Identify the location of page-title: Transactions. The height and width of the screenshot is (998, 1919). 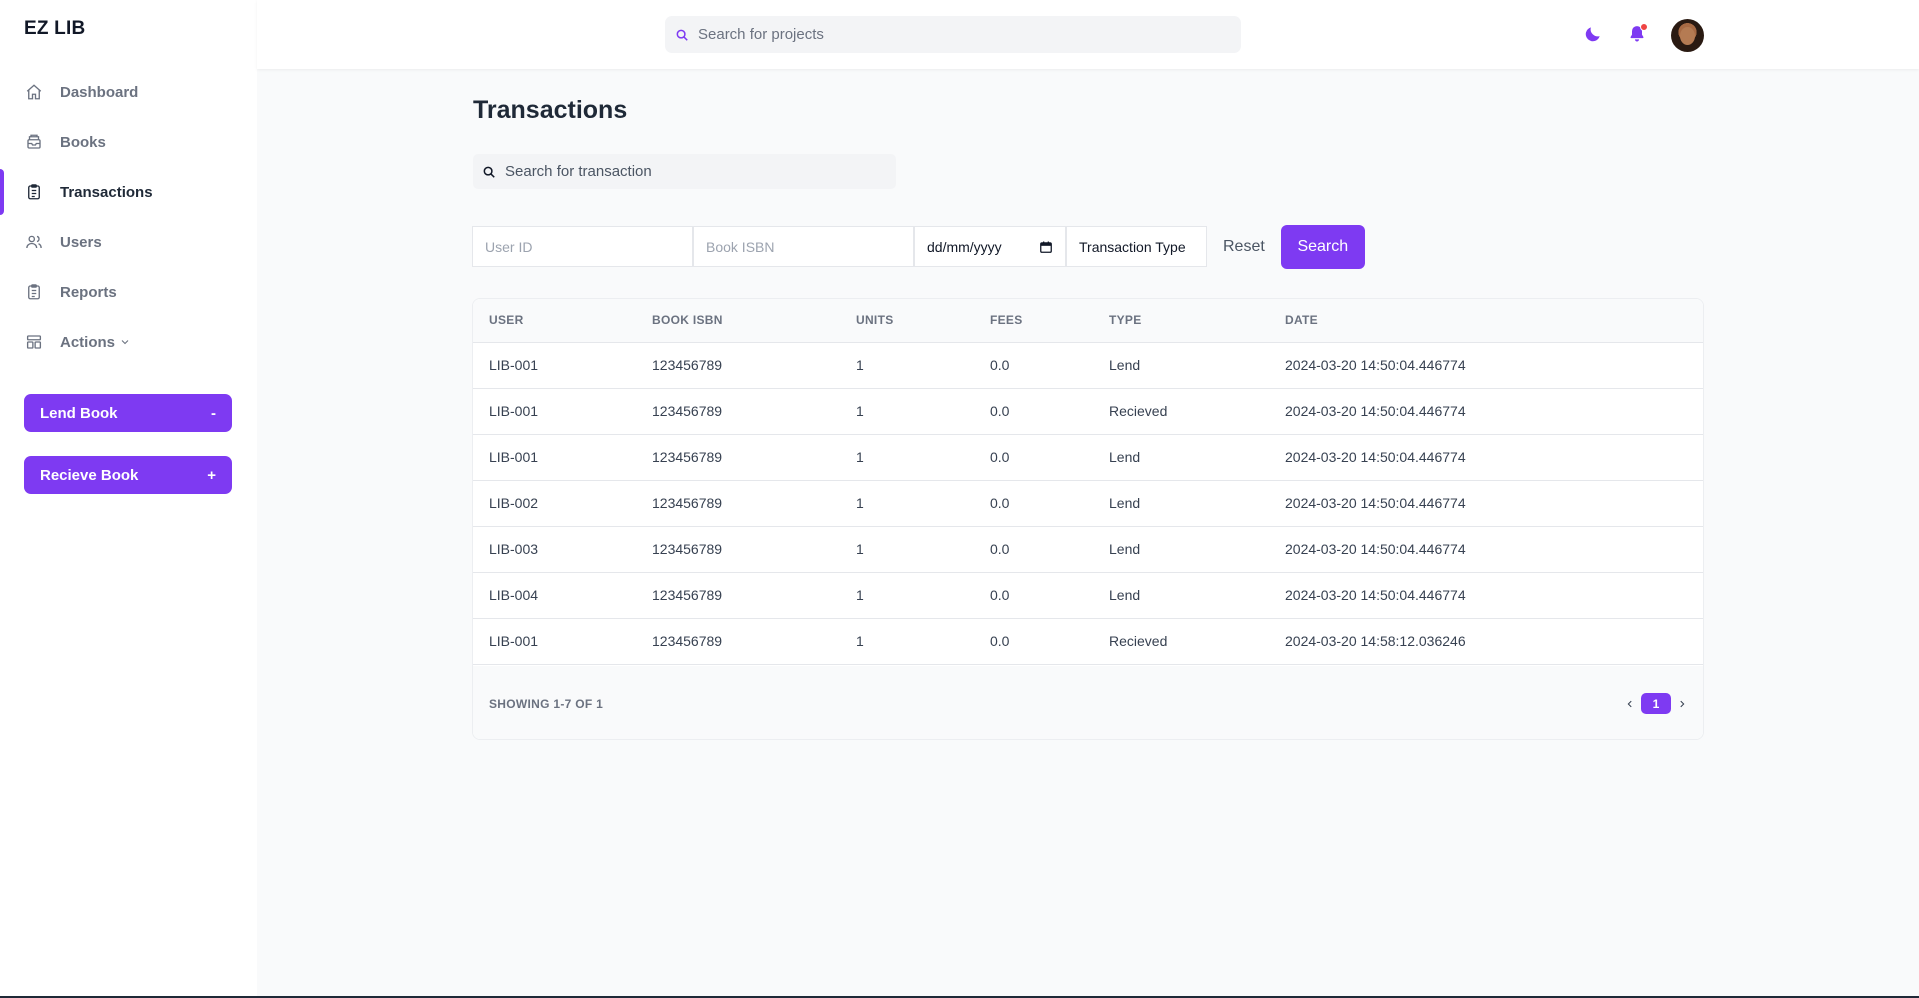
(550, 110).